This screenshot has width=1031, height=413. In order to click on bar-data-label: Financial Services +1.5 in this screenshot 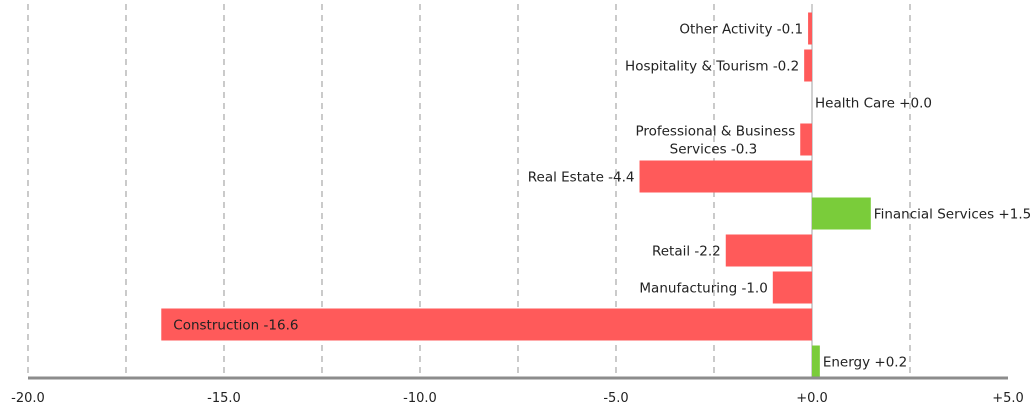, I will do `click(952, 215)`.